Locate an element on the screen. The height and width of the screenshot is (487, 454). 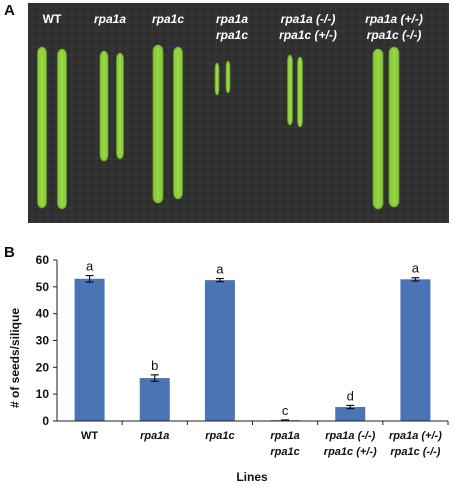
y-tick-label: 0 is located at coordinates (45, 421).